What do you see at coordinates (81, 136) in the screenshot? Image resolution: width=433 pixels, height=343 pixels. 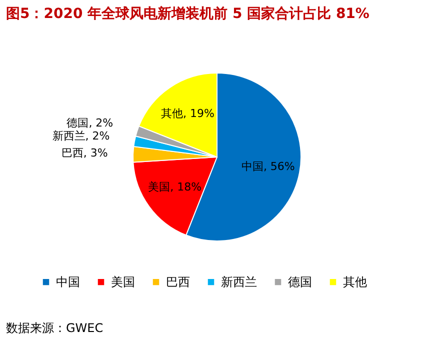 I see `data-label: 新西兰, 2%` at bounding box center [81, 136].